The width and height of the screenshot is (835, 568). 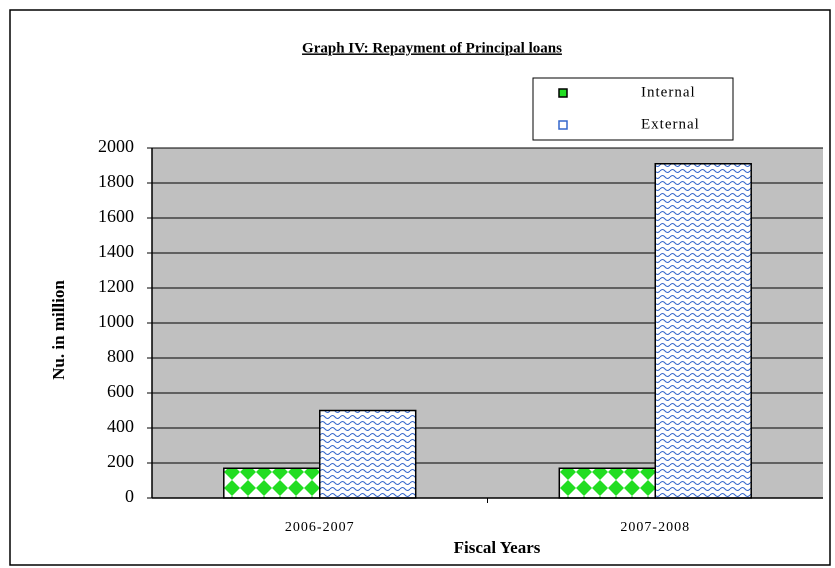 What do you see at coordinates (633, 109) in the screenshot?
I see `legend-box` at bounding box center [633, 109].